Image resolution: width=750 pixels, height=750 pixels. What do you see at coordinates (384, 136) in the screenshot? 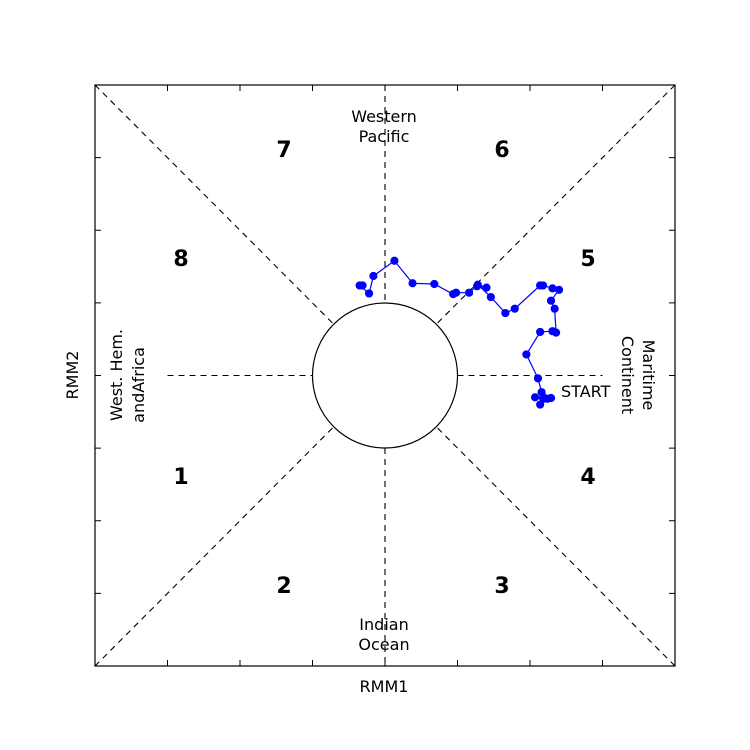
I see `region-top-line2: Pacific` at bounding box center [384, 136].